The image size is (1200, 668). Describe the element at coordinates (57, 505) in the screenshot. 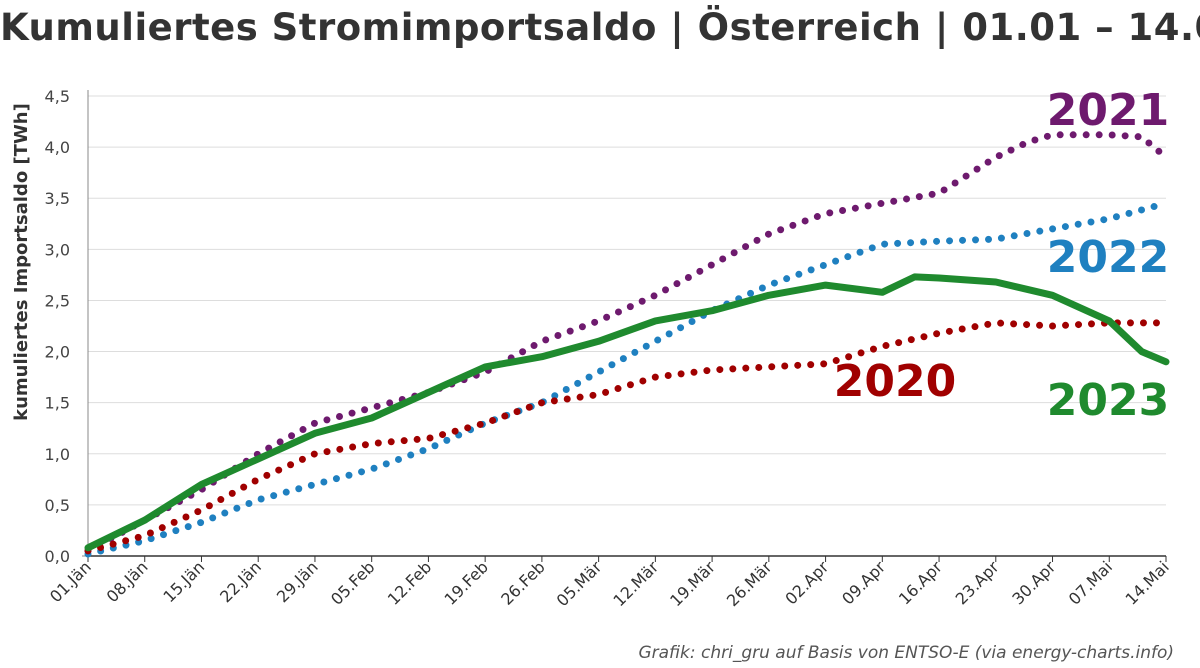

I see `y-tick-label: 0,5` at that location.